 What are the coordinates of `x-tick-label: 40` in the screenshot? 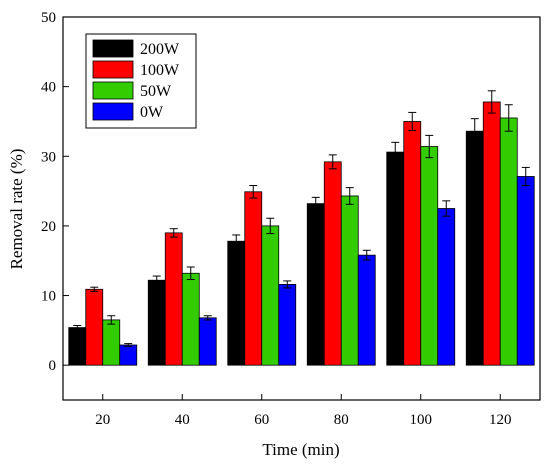 It's located at (182, 420).